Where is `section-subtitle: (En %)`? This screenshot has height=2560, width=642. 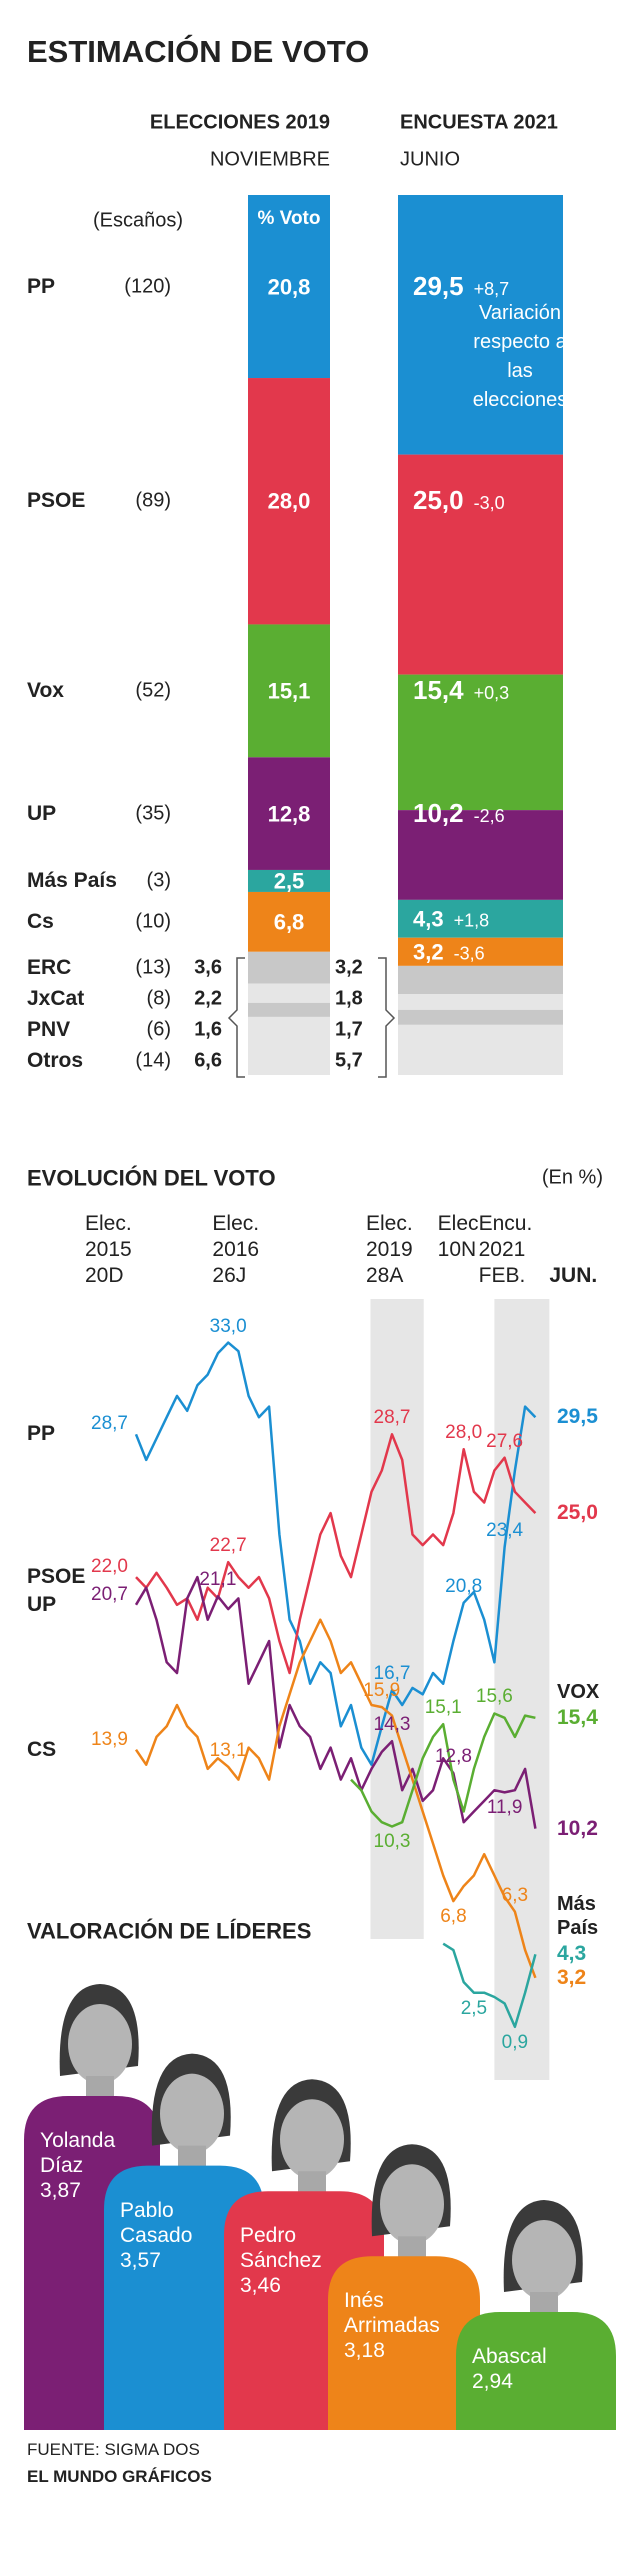 section-subtitle: (En %) is located at coordinates (572, 1177).